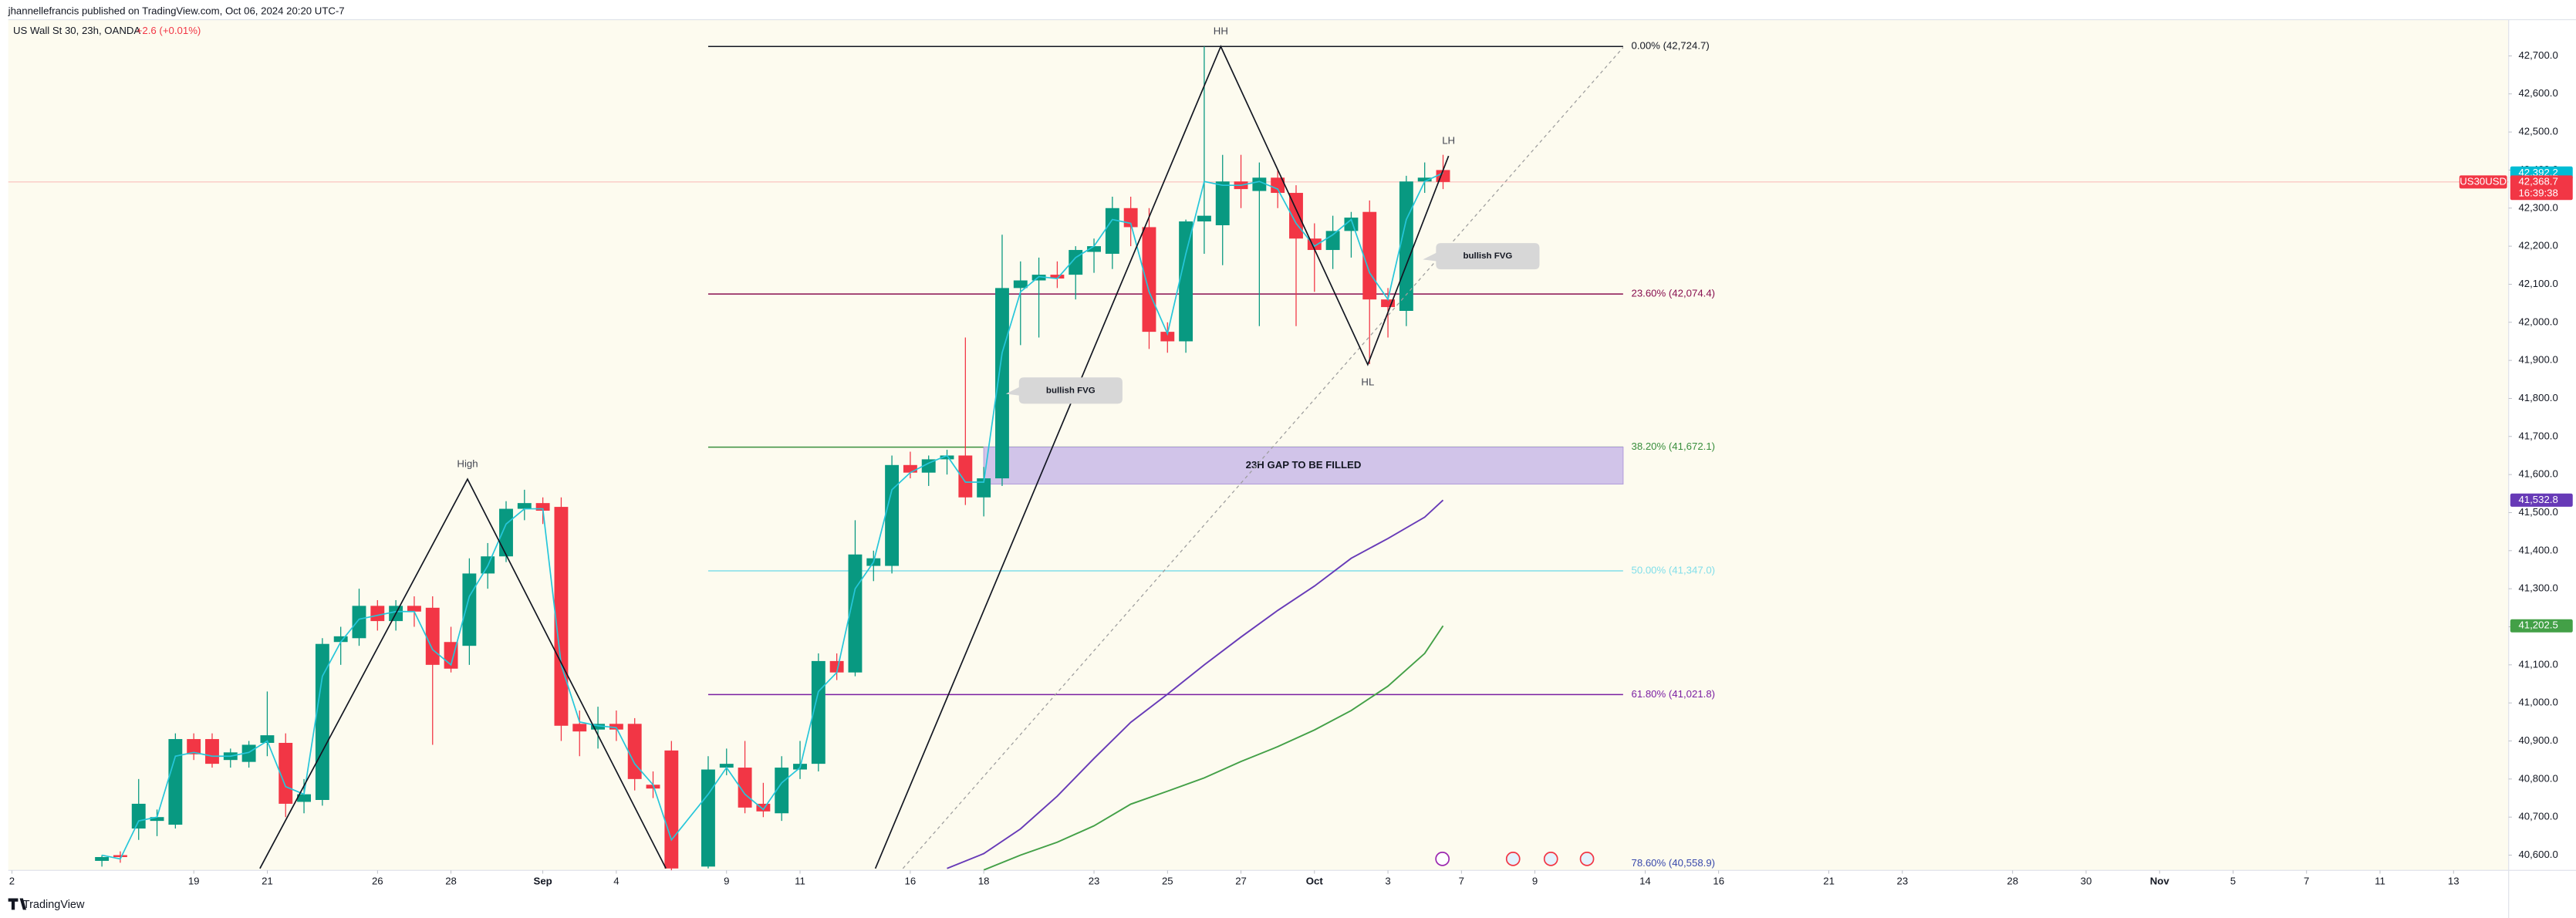 The image size is (2576, 918). Describe the element at coordinates (2537, 855) in the screenshot. I see `y-tick-label: 40,600.0` at that location.